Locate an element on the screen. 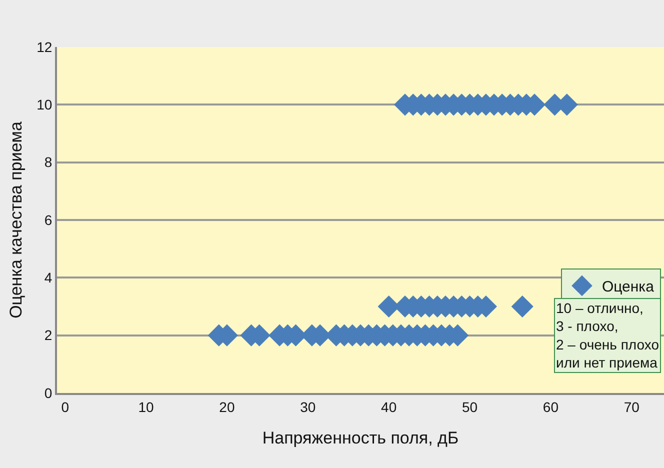  x-tick-label: 60 is located at coordinates (550, 406).